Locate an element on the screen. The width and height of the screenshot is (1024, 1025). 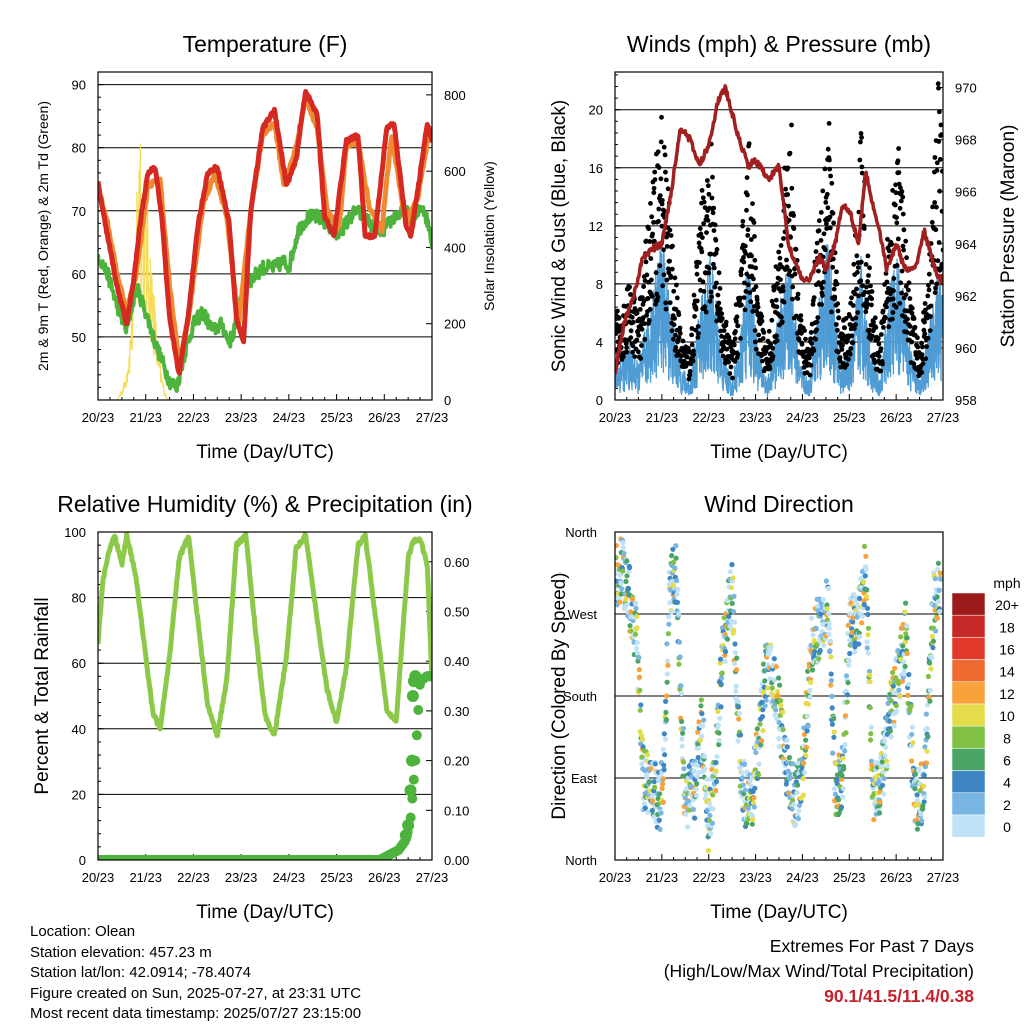
legend-label: 18 is located at coordinates (1007, 627).